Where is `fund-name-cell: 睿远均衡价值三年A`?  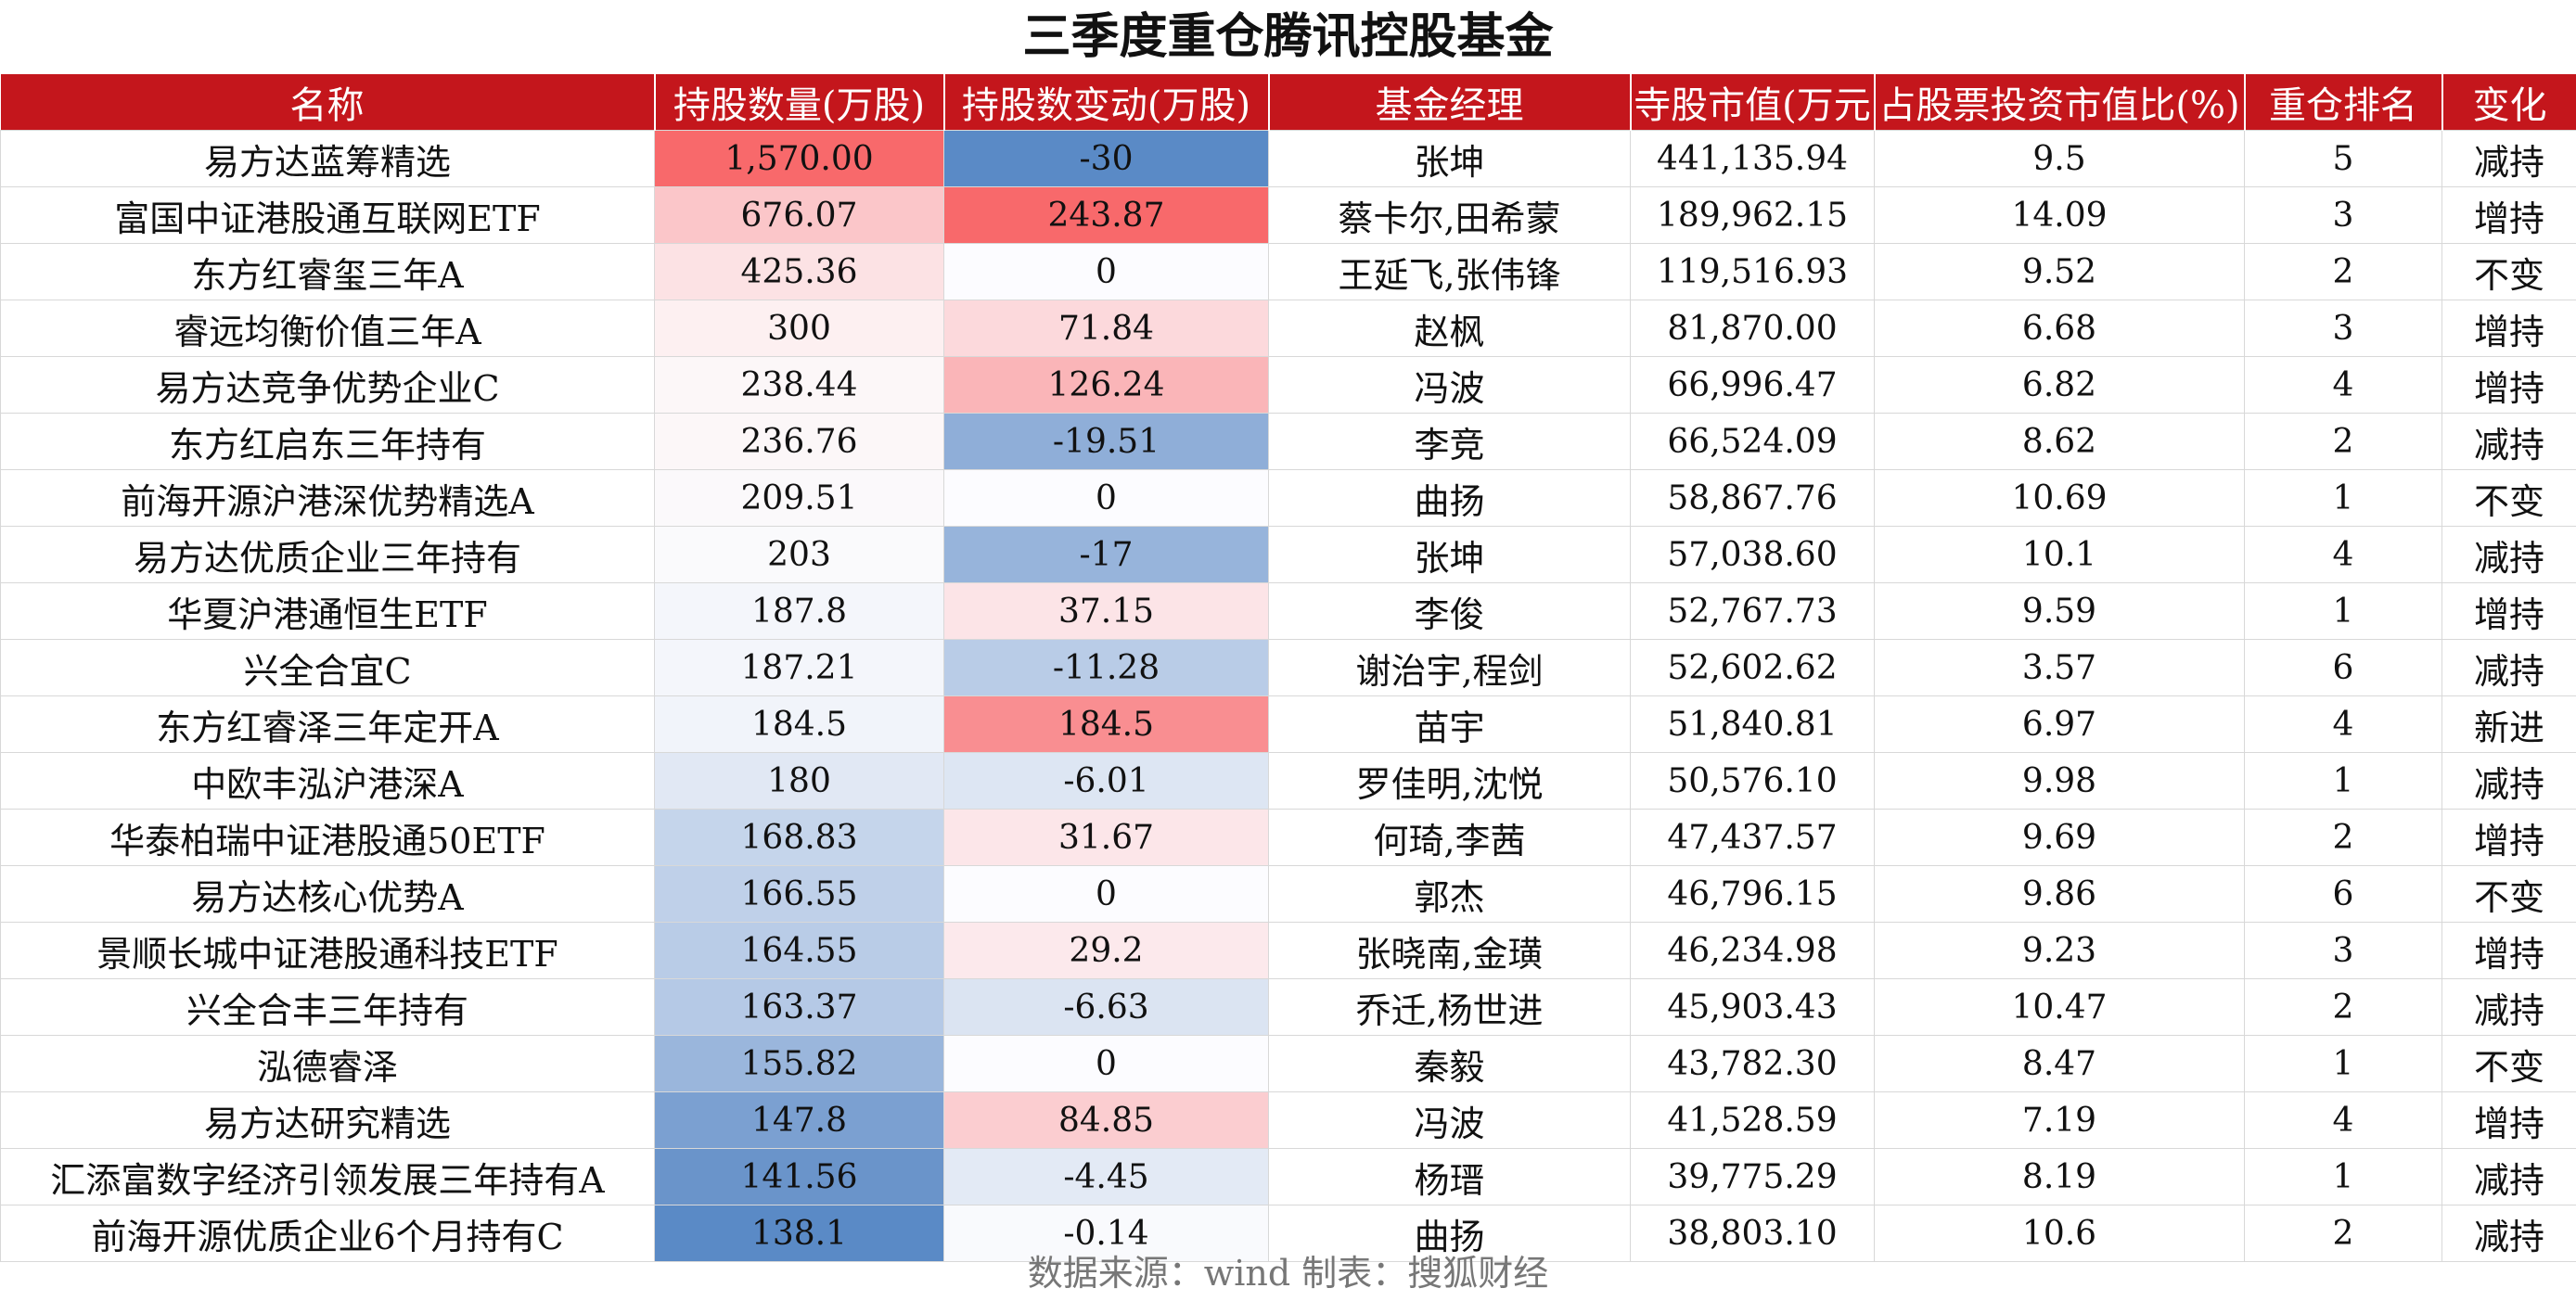
fund-name-cell: 睿远均衡价值三年A is located at coordinates (327, 328).